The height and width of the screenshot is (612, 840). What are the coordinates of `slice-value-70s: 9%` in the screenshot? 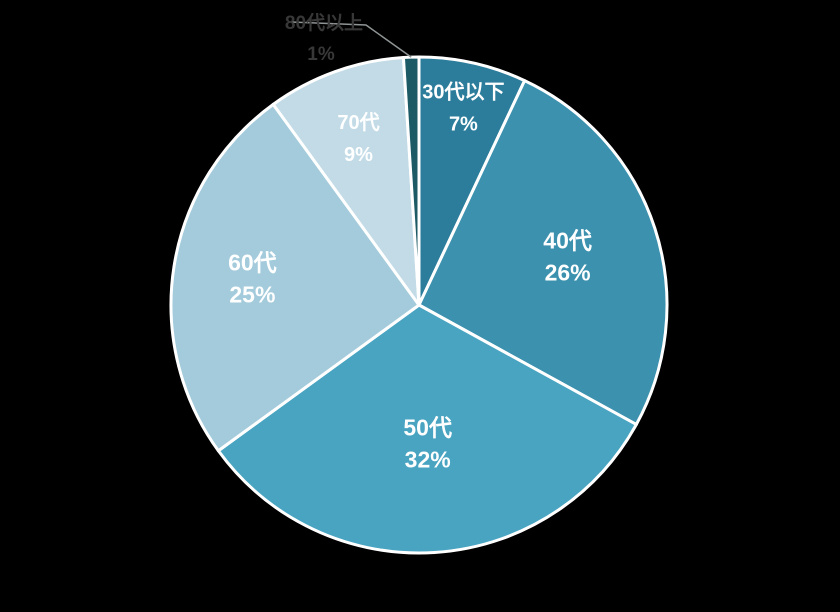 It's located at (358, 155).